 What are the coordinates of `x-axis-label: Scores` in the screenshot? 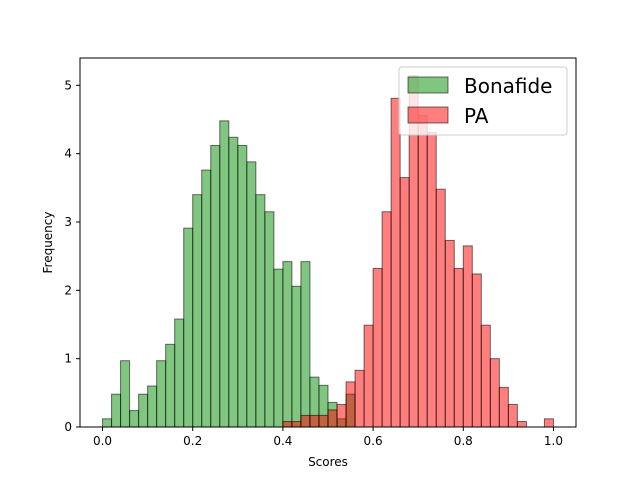 It's located at (328, 462).